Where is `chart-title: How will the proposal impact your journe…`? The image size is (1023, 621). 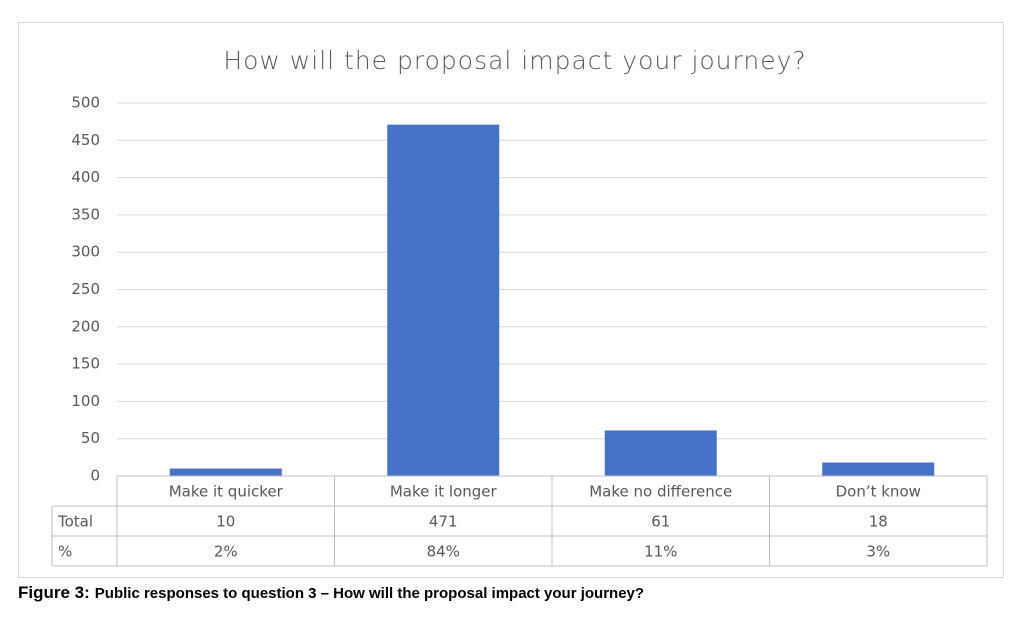 chart-title: How will the proposal impact your journe… is located at coordinates (514, 60).